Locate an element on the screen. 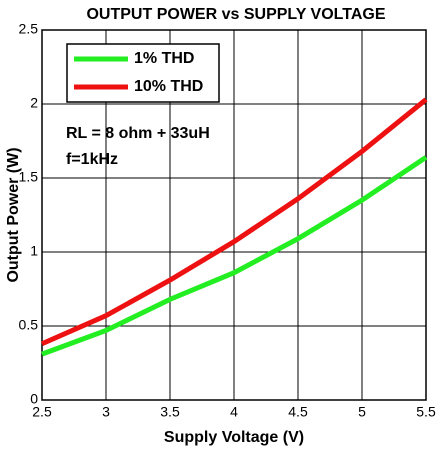  annotation: f=1kHz is located at coordinates (92, 159).